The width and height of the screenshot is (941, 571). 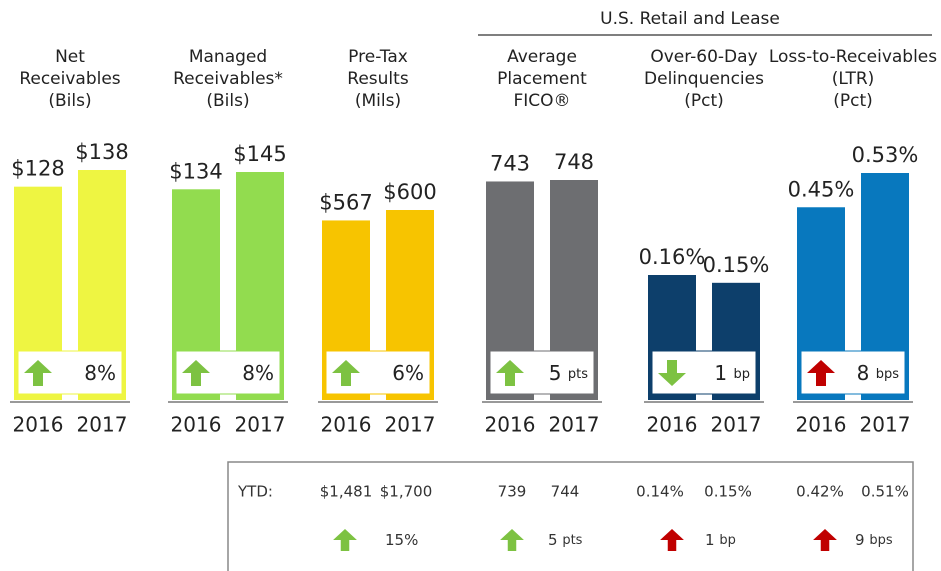 What do you see at coordinates (406, 492) in the screenshot?
I see `ytd-value: $1,700` at bounding box center [406, 492].